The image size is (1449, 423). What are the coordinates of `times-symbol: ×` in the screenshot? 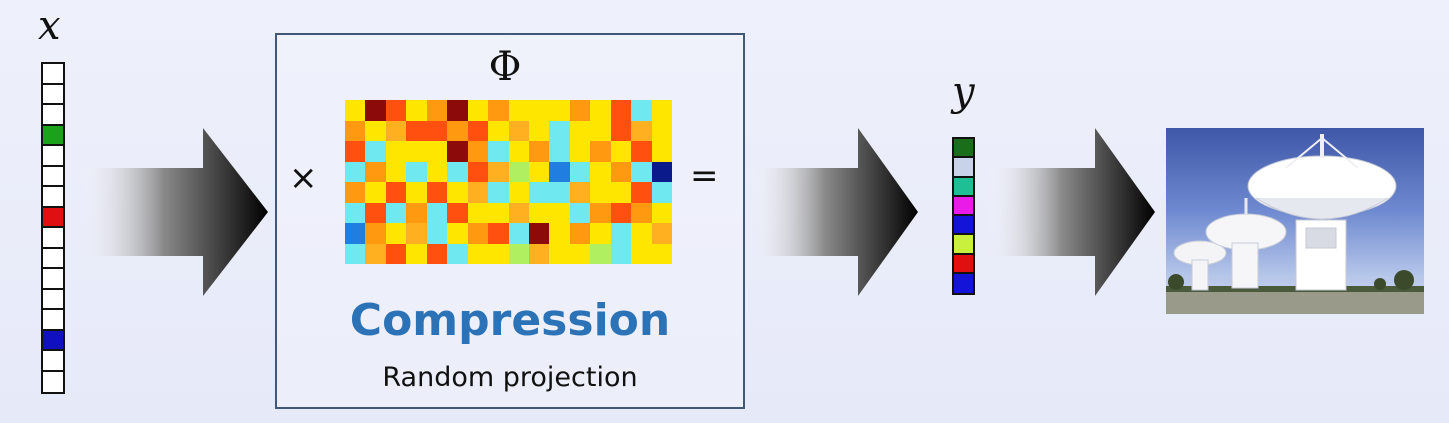 It's located at (303, 178).